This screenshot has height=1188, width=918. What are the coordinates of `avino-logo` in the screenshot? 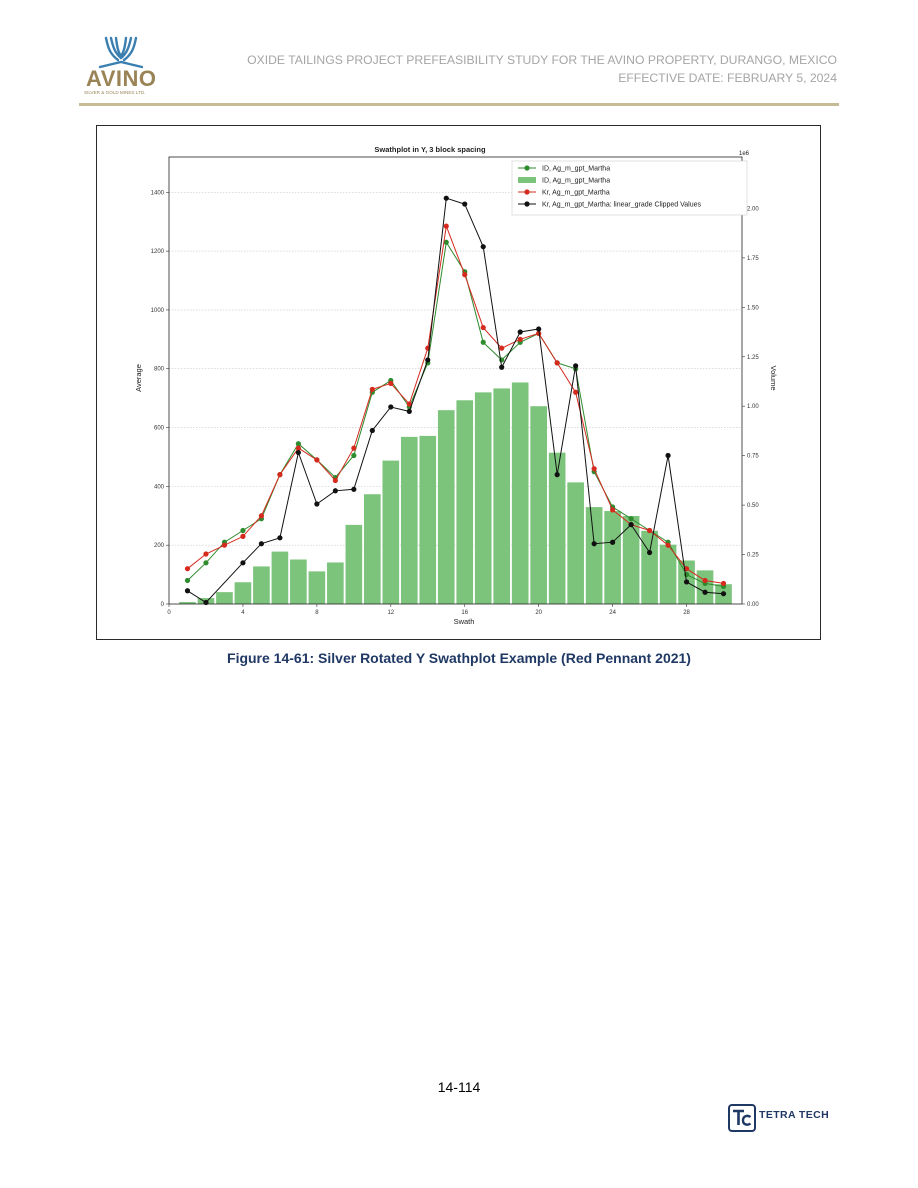 It's located at (120, 67).